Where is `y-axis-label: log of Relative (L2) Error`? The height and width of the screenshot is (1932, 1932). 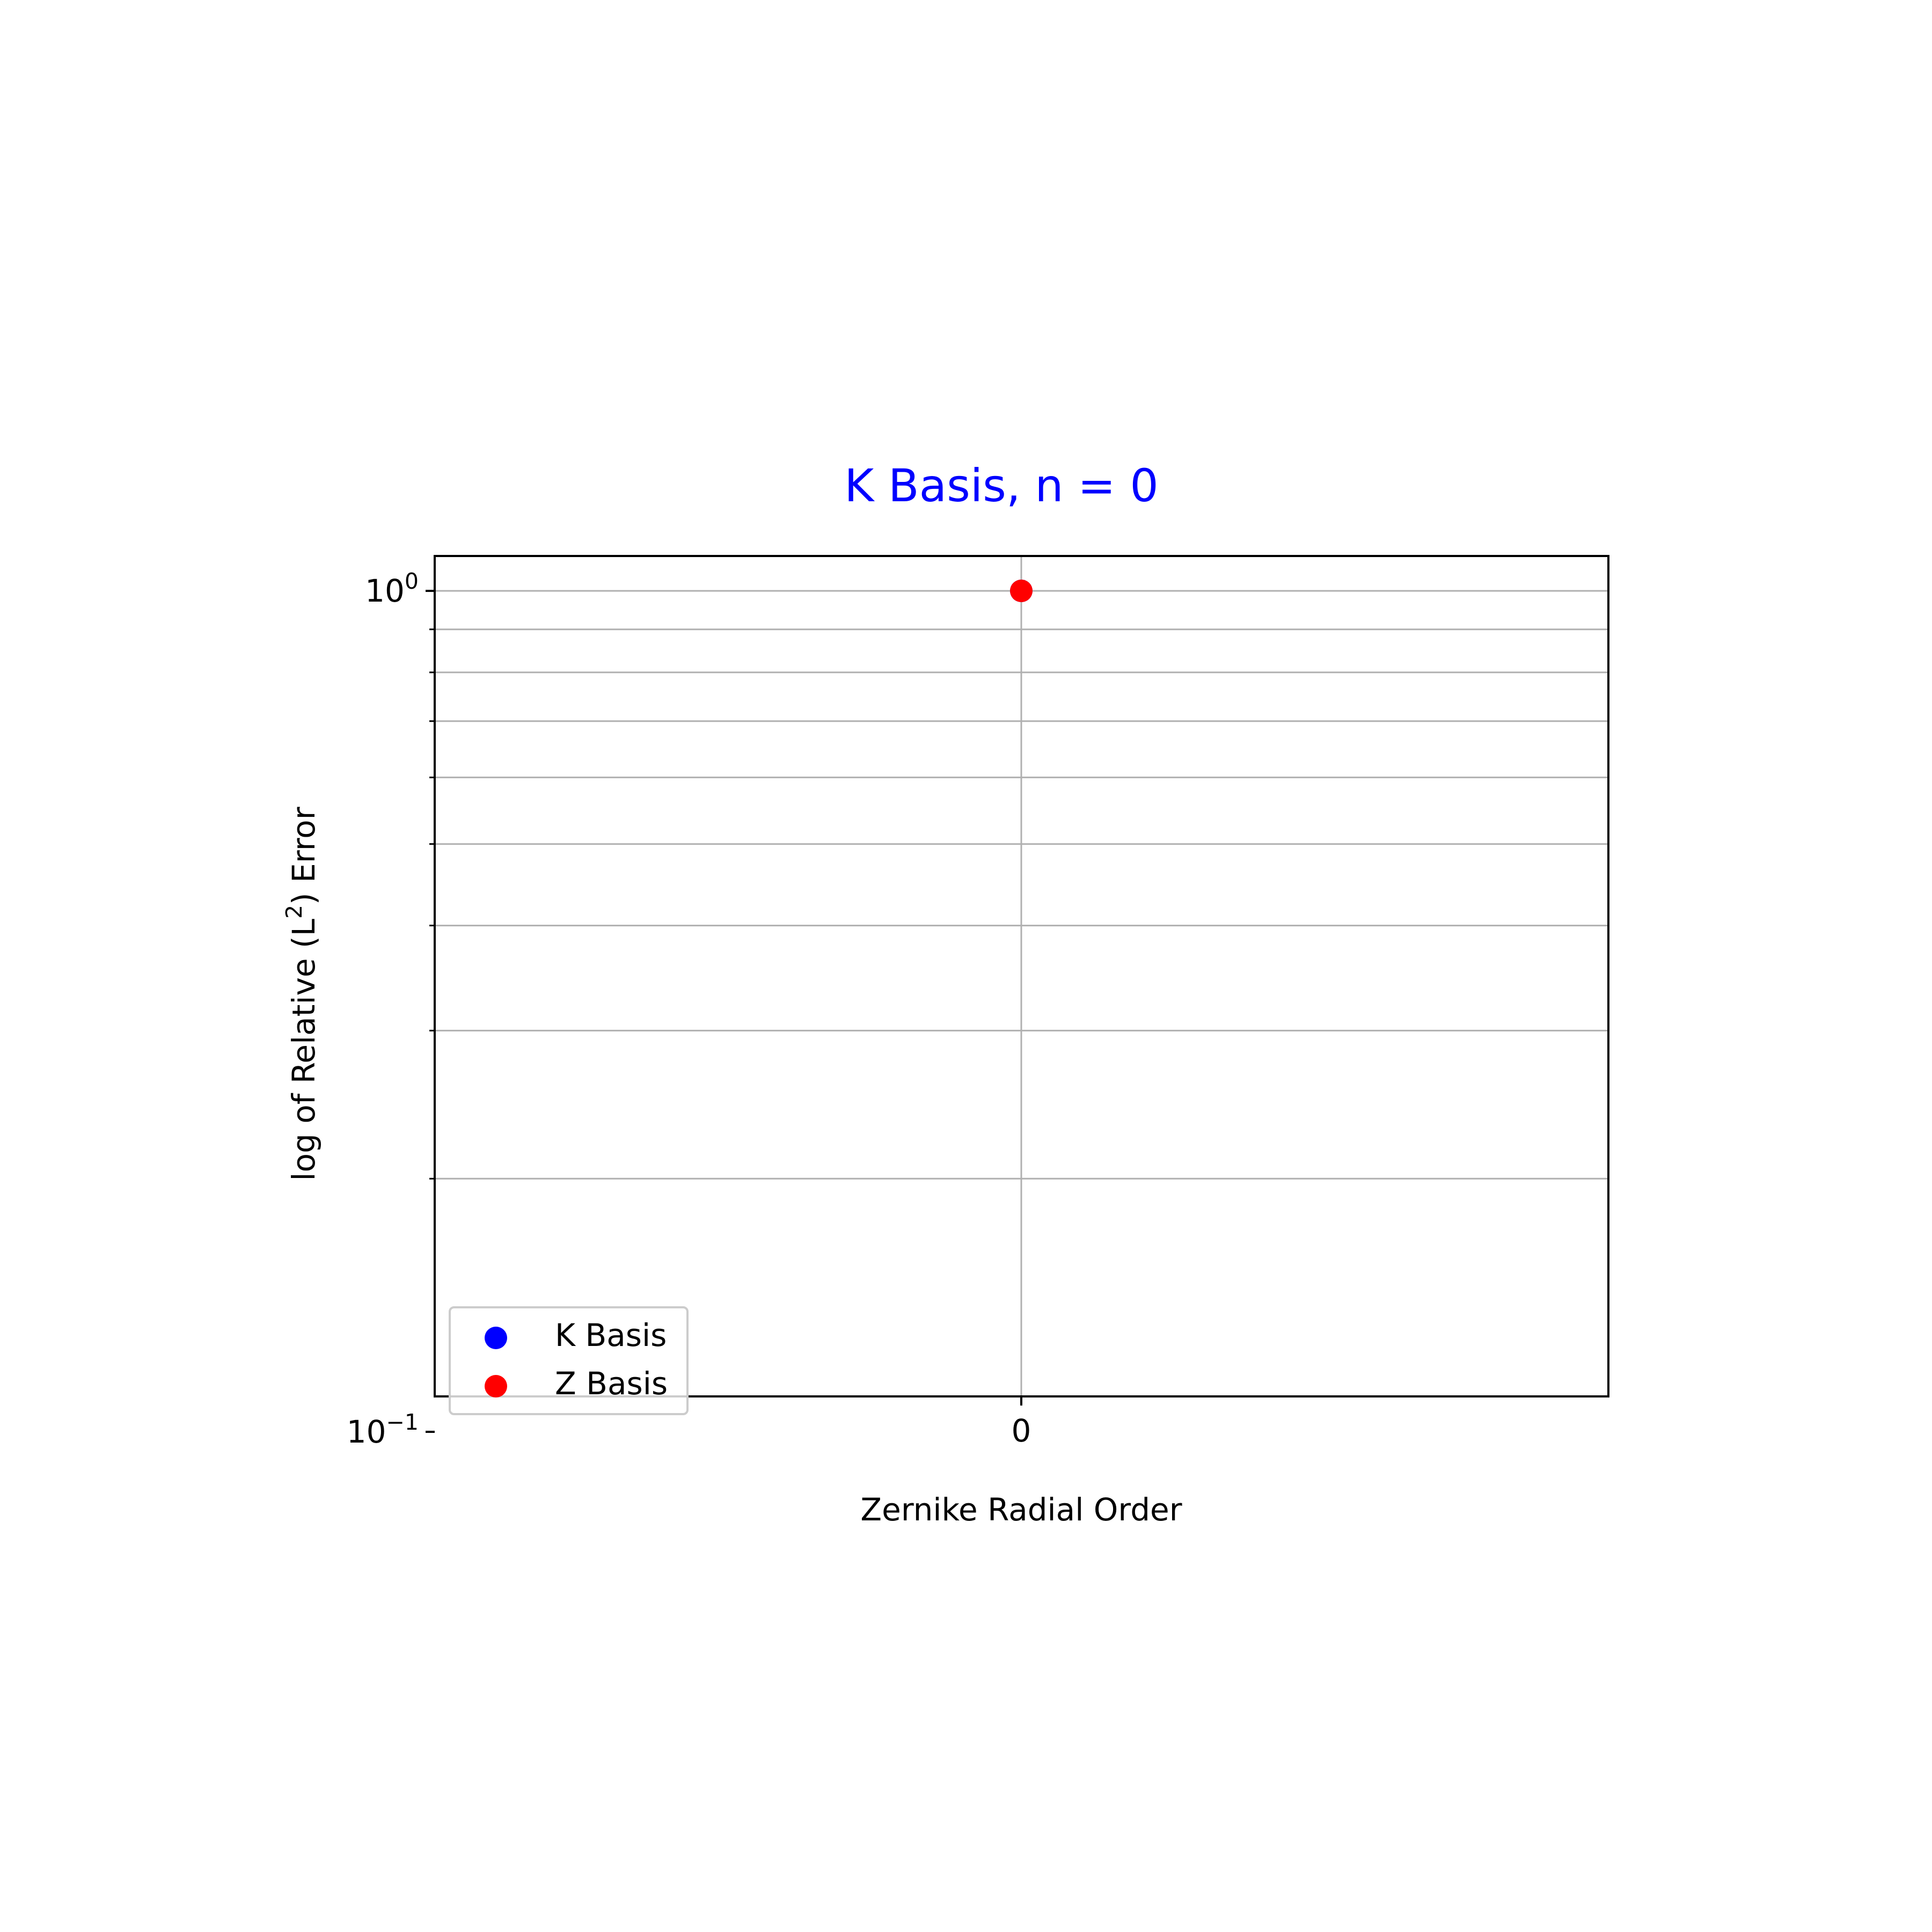 y-axis-label: log of Relative (L2) Error is located at coordinates (301, 994).